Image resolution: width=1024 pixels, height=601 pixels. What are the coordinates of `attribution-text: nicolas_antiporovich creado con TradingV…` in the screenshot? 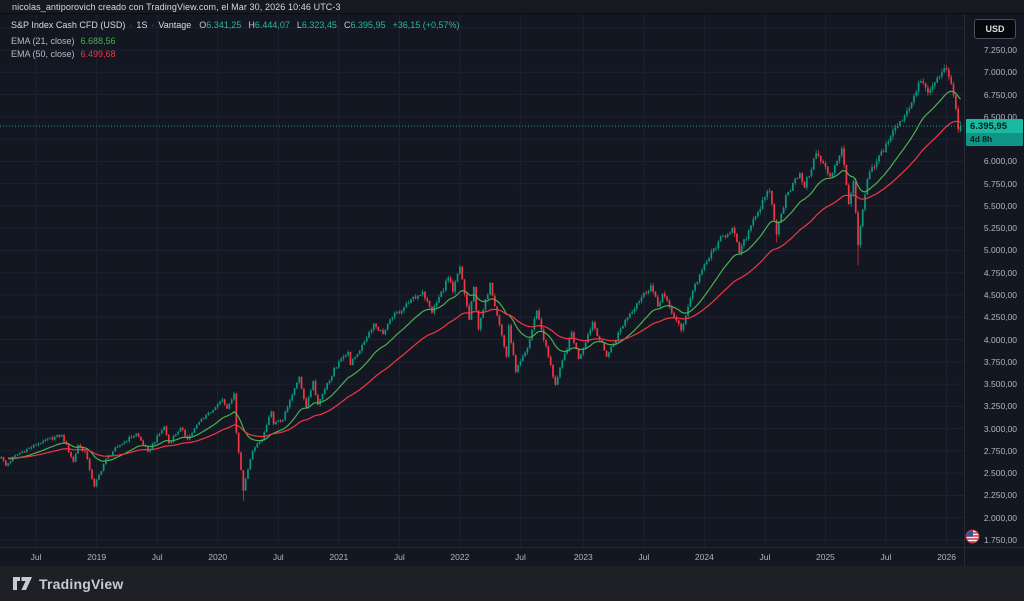 It's located at (176, 6).